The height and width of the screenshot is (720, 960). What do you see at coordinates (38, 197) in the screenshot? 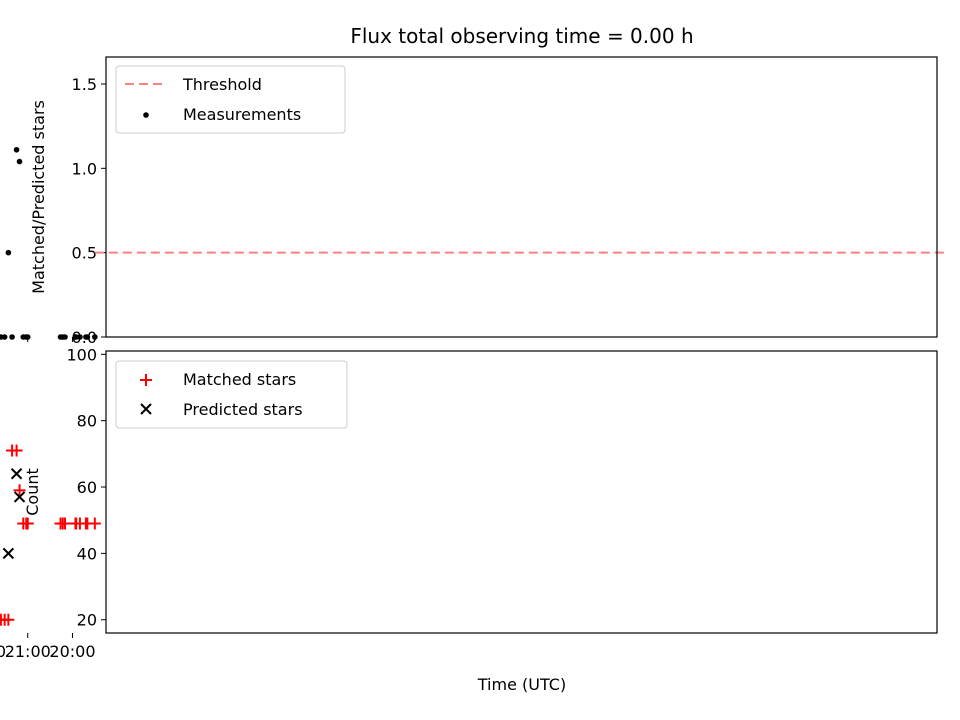
I see `top-y-axis-label: Matched/Predicted stars` at bounding box center [38, 197].